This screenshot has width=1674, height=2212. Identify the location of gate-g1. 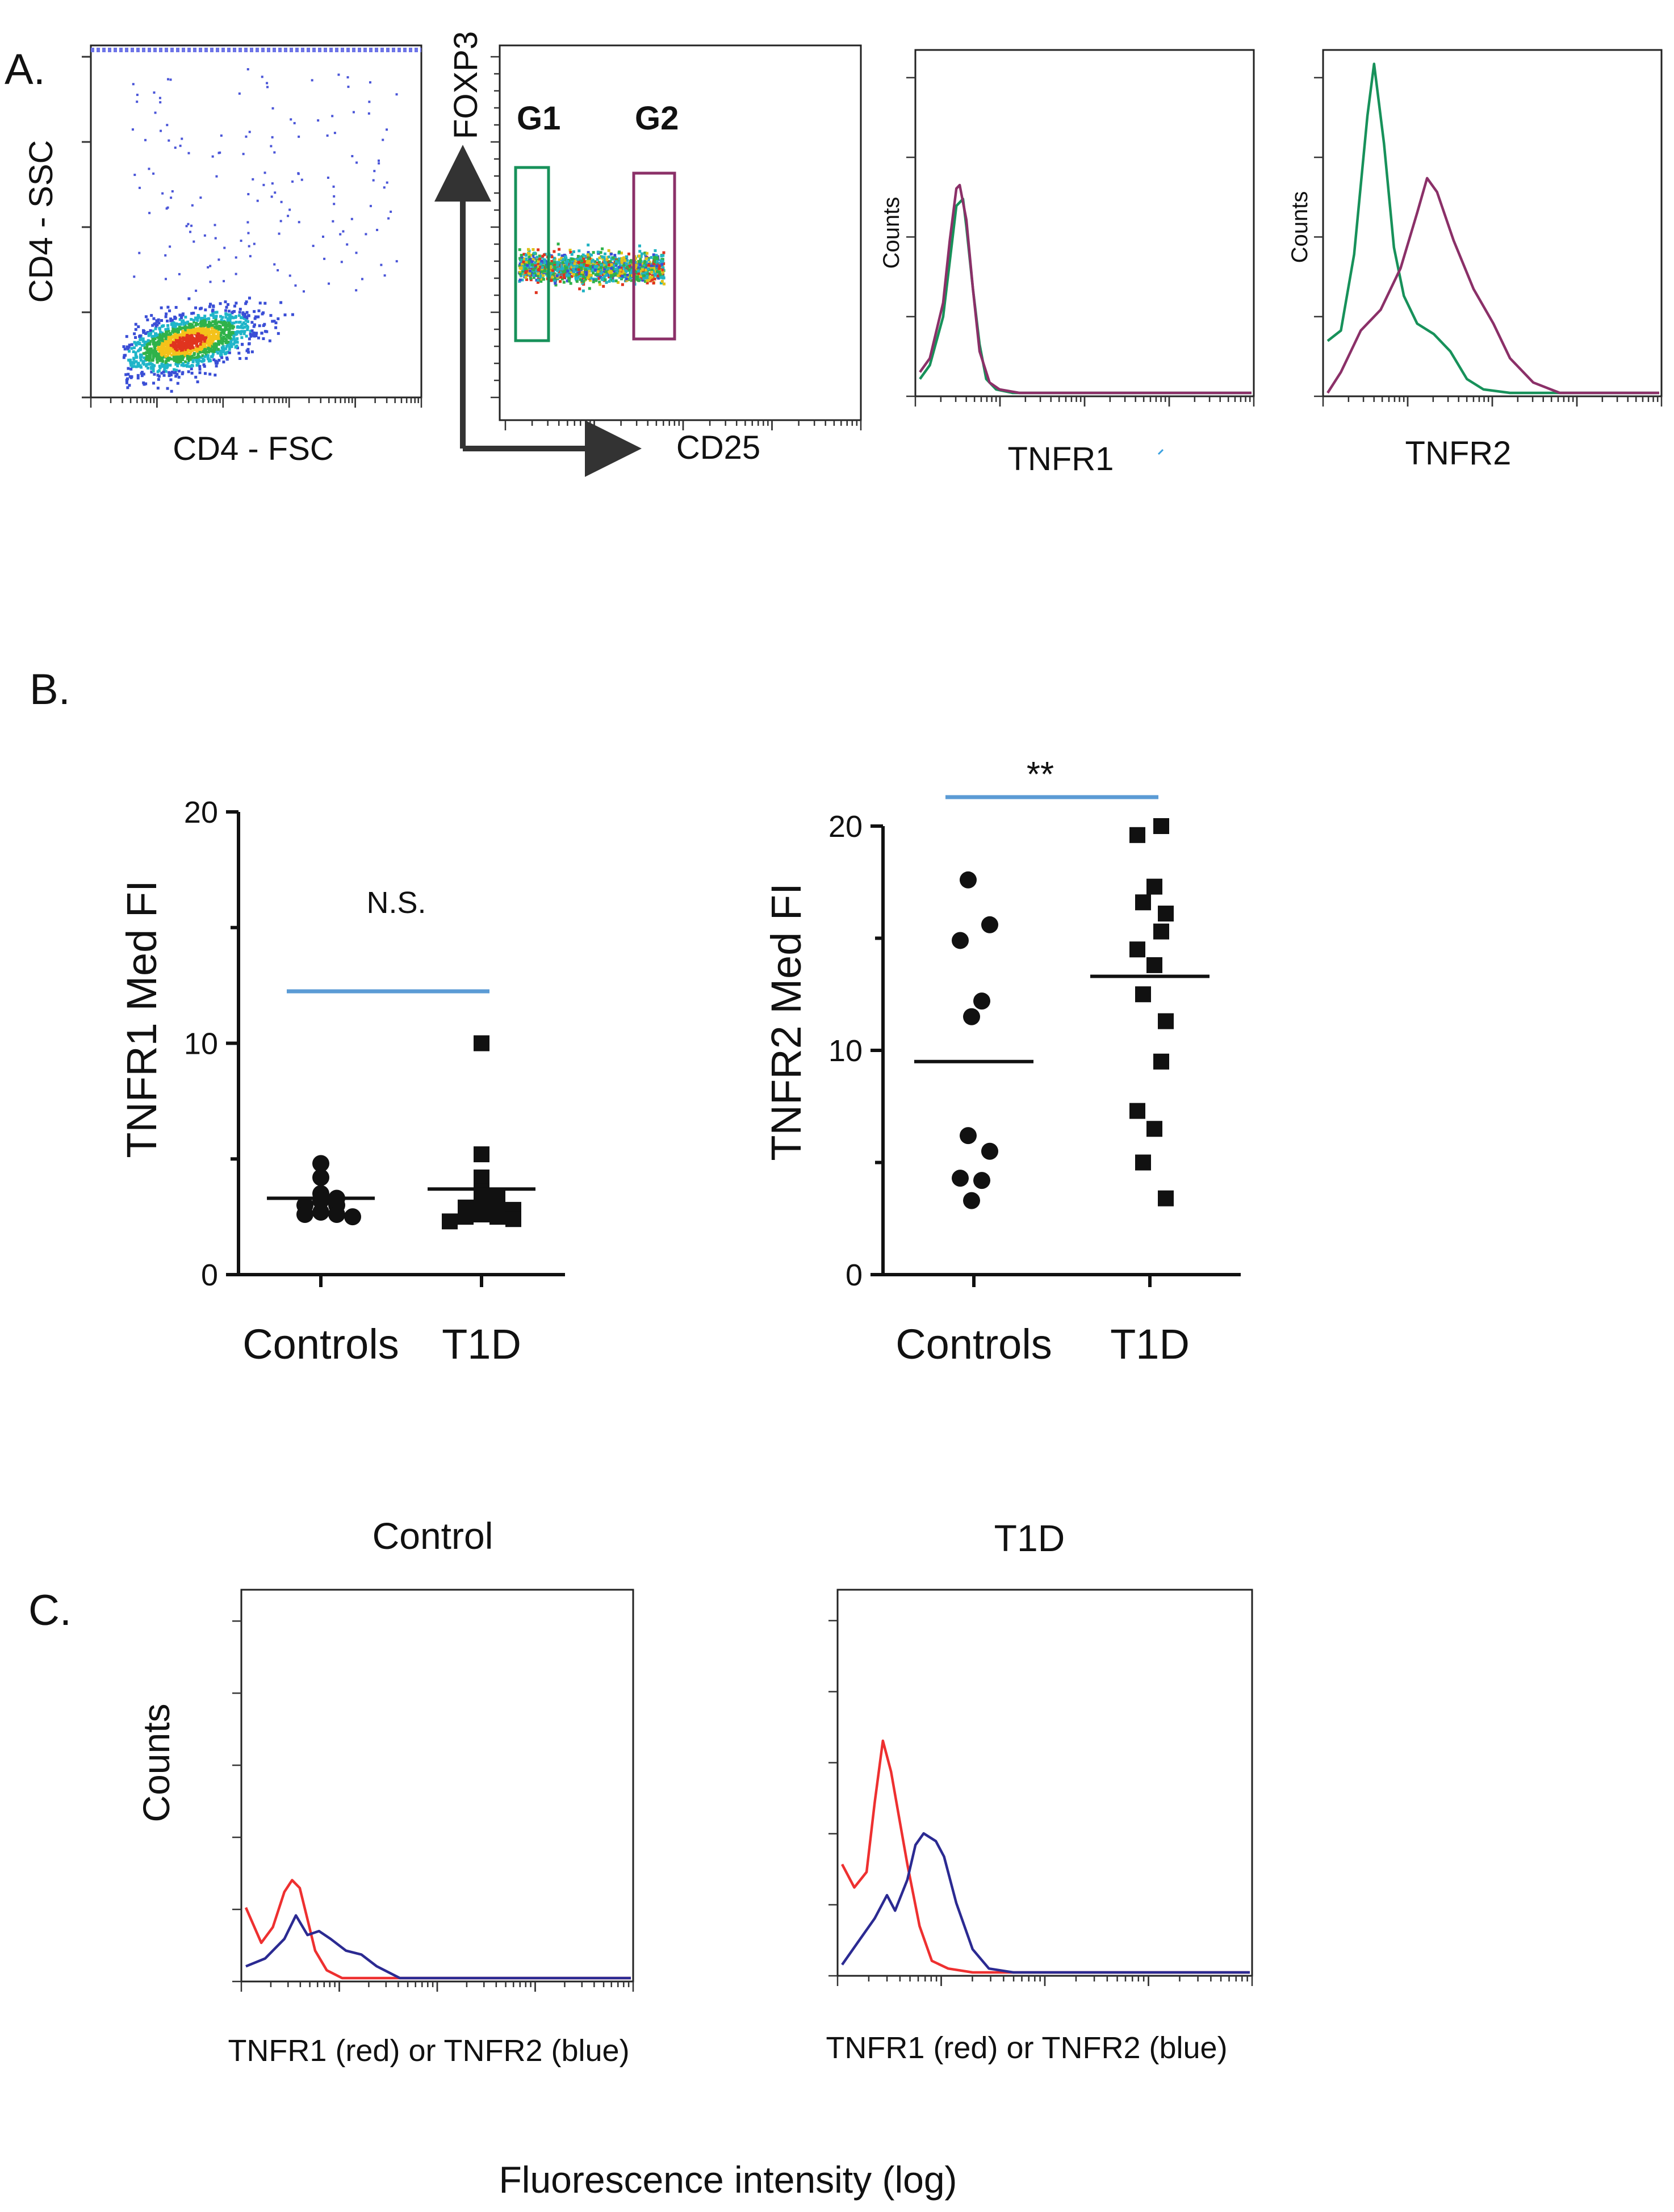
(532, 254).